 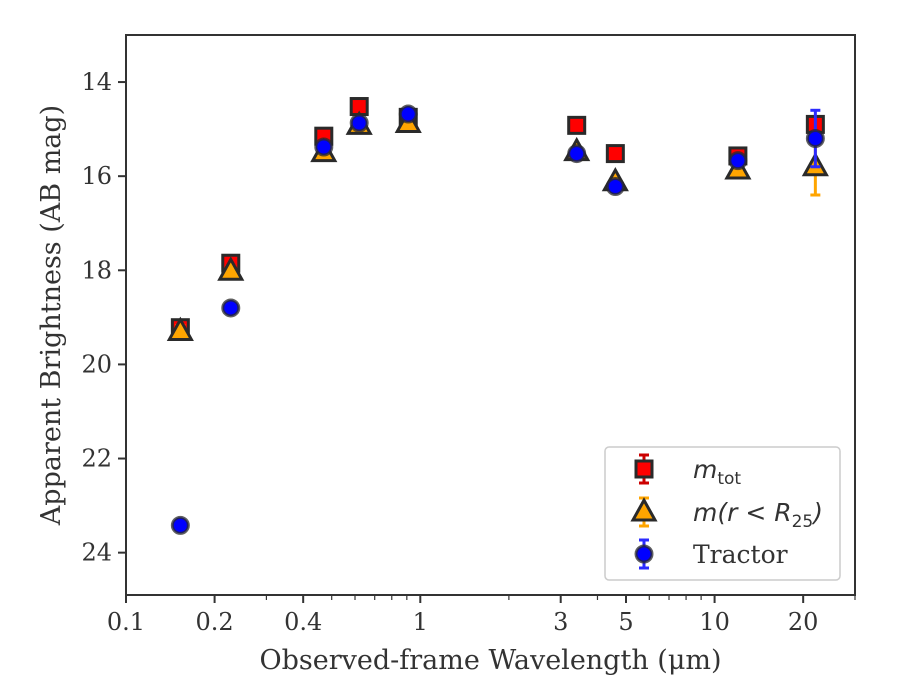 I want to click on x-tick-label: 10, so click(x=714, y=622).